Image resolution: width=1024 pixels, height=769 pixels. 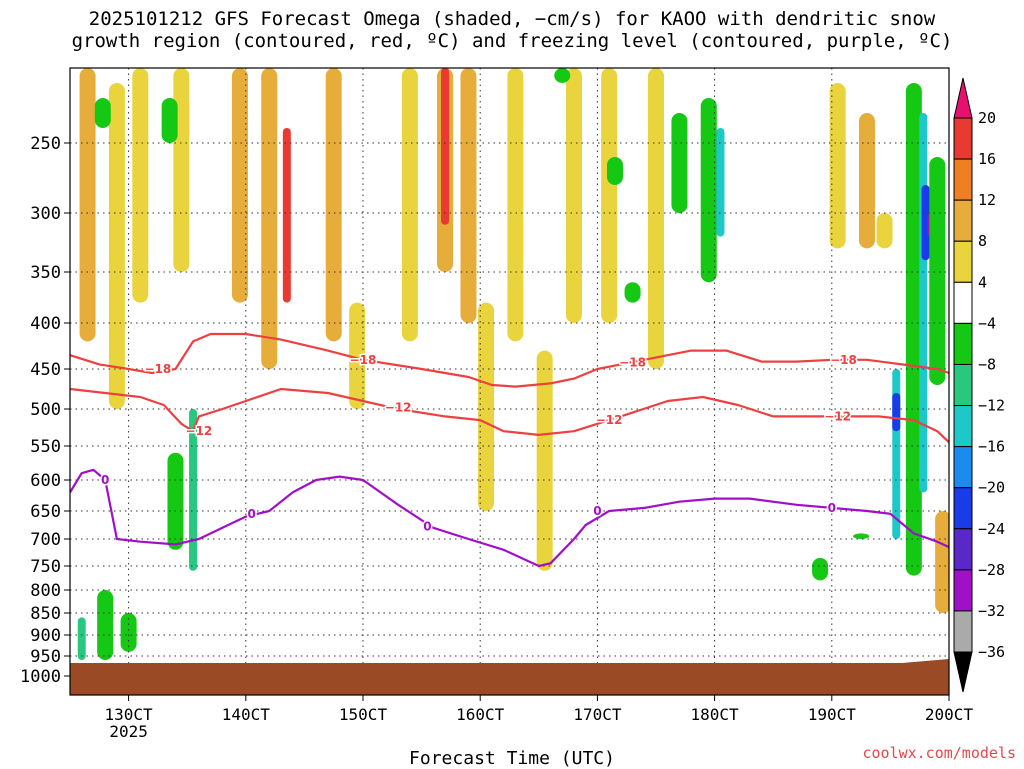 What do you see at coordinates (45, 144) in the screenshot?
I see `y-tick-label-250: 250` at bounding box center [45, 144].